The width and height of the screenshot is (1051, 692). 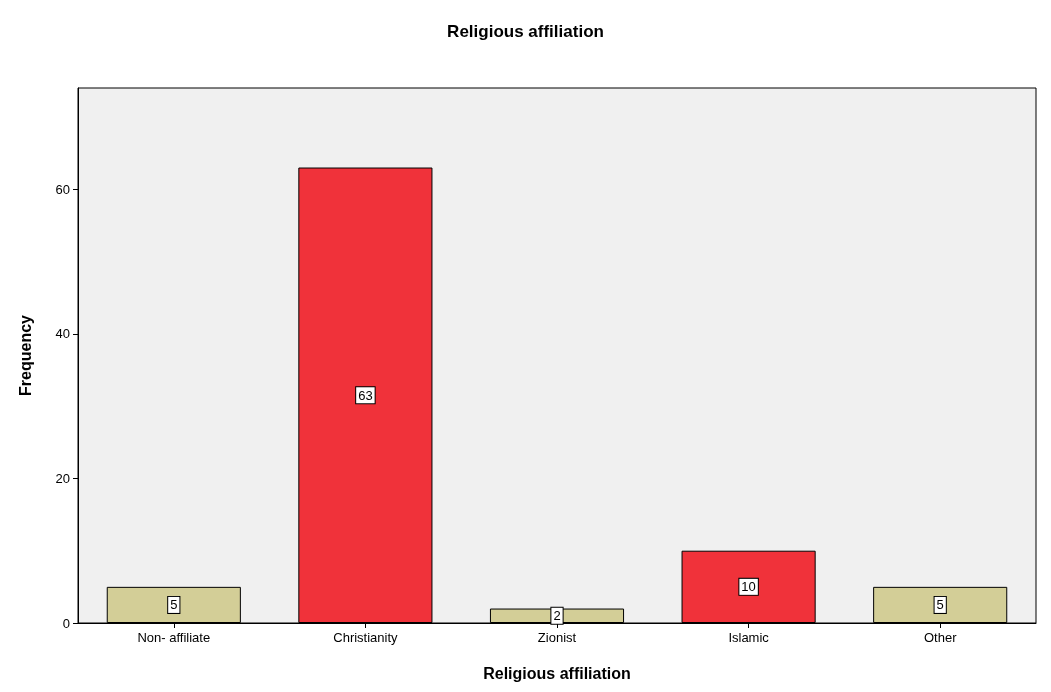 What do you see at coordinates (940, 637) in the screenshot?
I see `x-tick-label: Other` at bounding box center [940, 637].